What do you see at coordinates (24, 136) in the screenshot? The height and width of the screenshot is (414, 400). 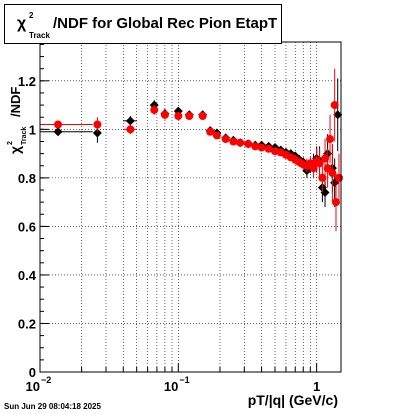 I see `y-axis-label-sub: Track` at bounding box center [24, 136].